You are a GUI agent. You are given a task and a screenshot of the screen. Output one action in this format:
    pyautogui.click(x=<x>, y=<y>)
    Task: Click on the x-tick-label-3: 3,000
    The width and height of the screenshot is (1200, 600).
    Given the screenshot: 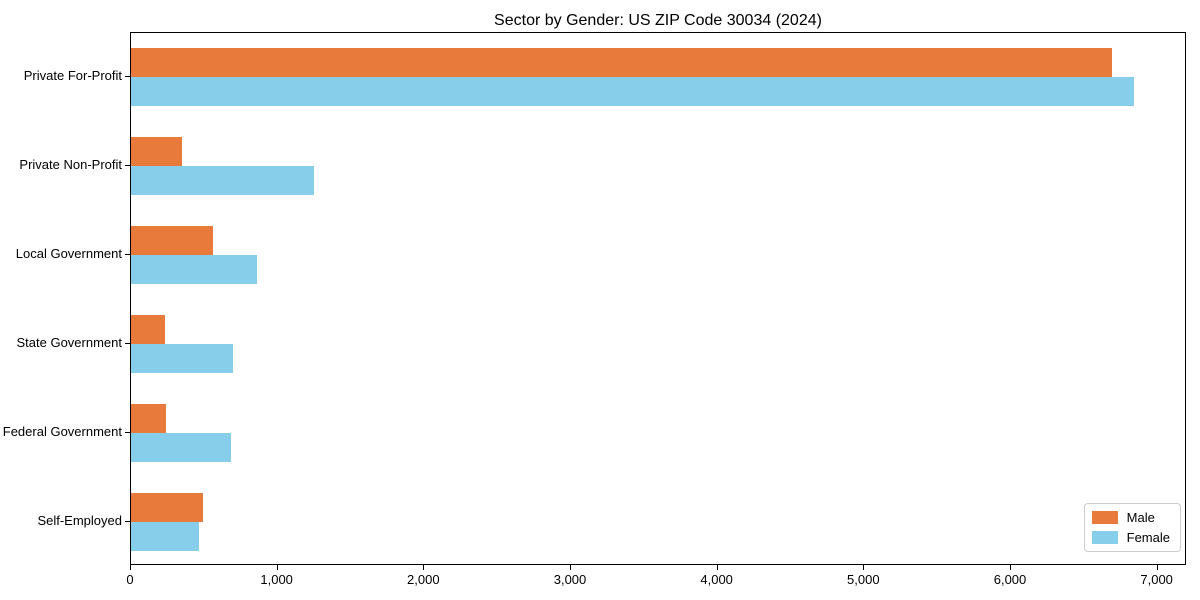 What is the action you would take?
    pyautogui.click(x=570, y=579)
    